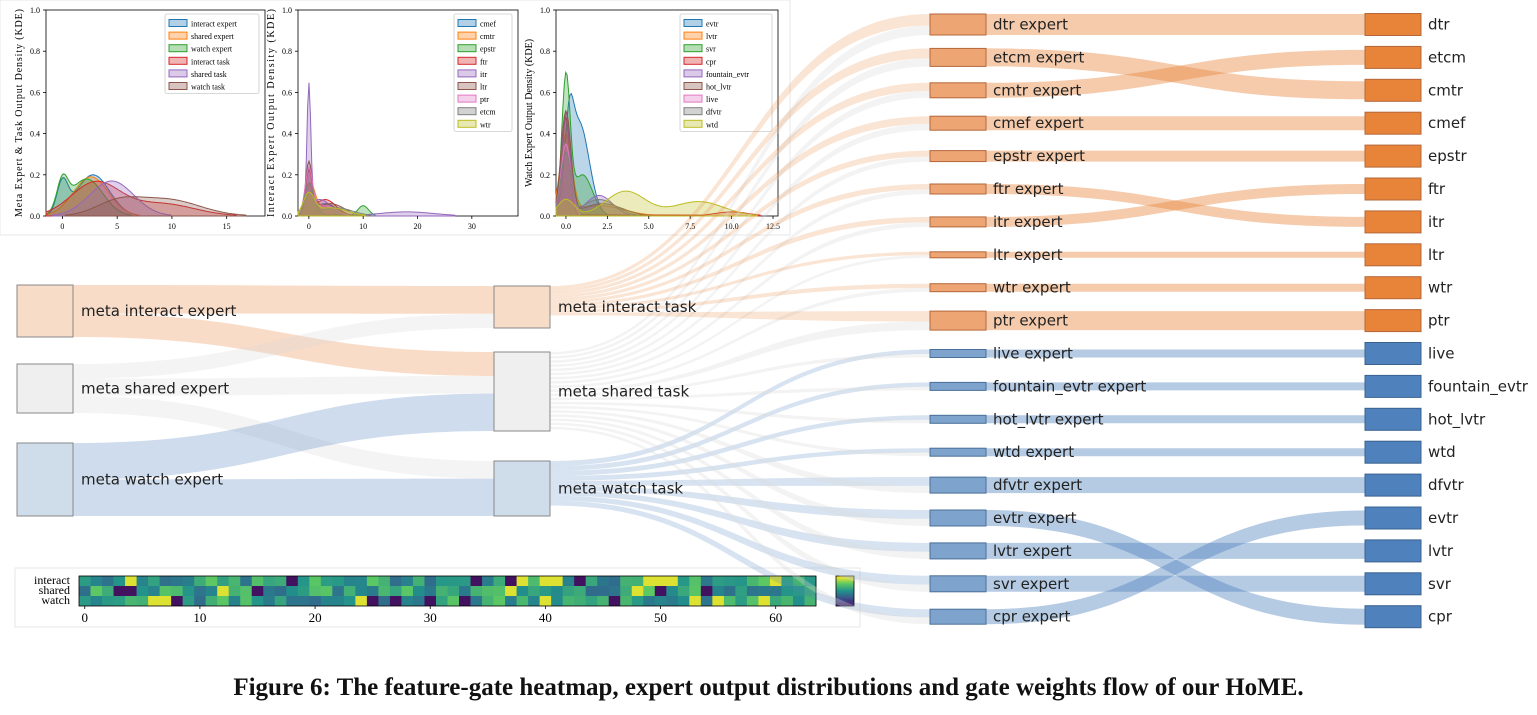 This screenshot has height=715, width=1537. What do you see at coordinates (597, 184) in the screenshot?
I see `density-area-dfvtr` at bounding box center [597, 184].